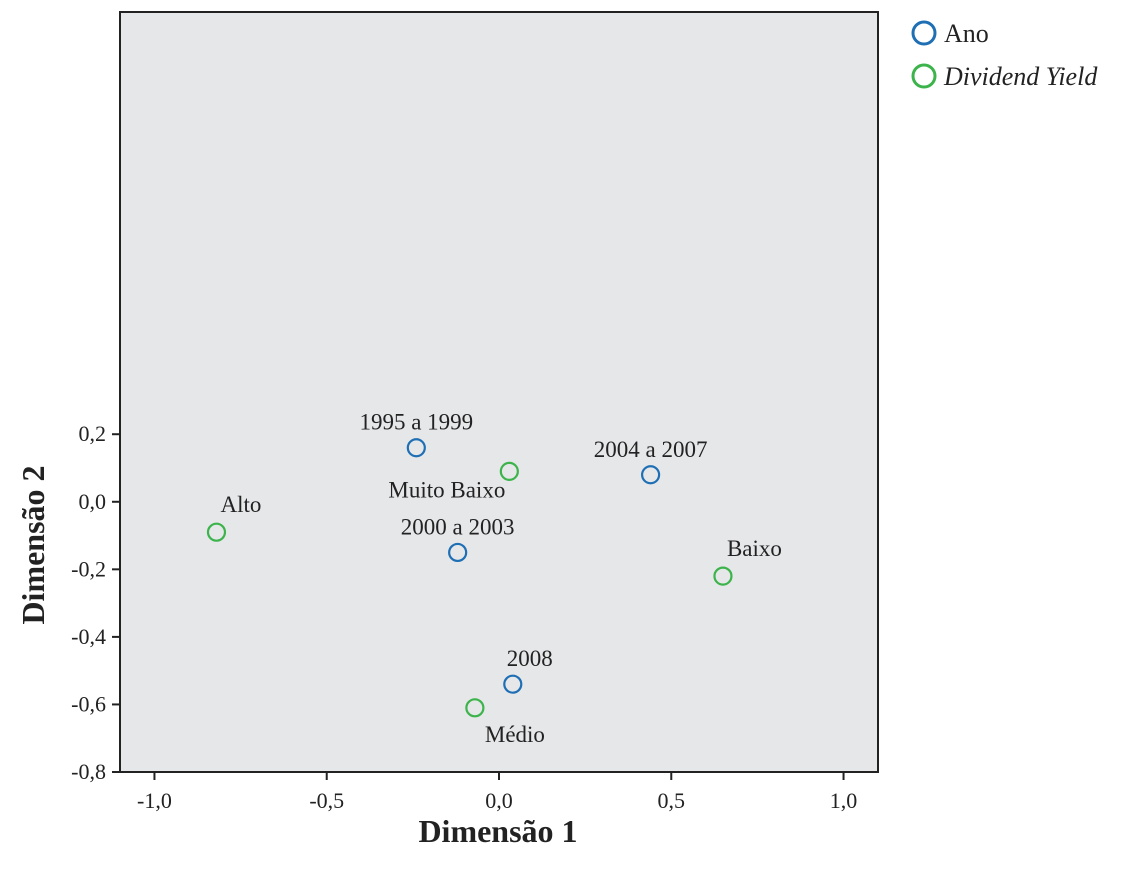 This screenshot has width=1145, height=870. I want to click on point-label: Muito Baixo, so click(446, 489).